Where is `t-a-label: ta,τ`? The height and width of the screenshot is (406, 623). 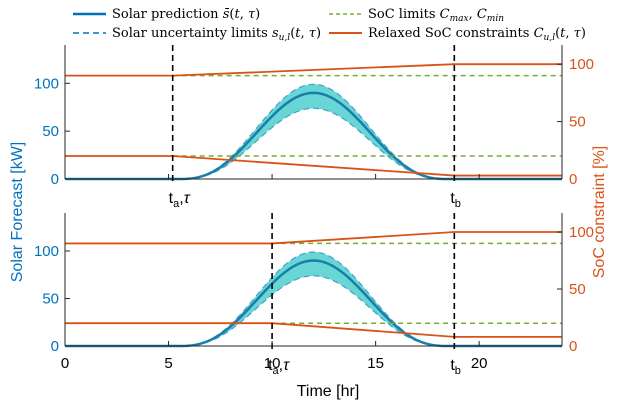 t-a-label: ta,τ is located at coordinates (180, 200).